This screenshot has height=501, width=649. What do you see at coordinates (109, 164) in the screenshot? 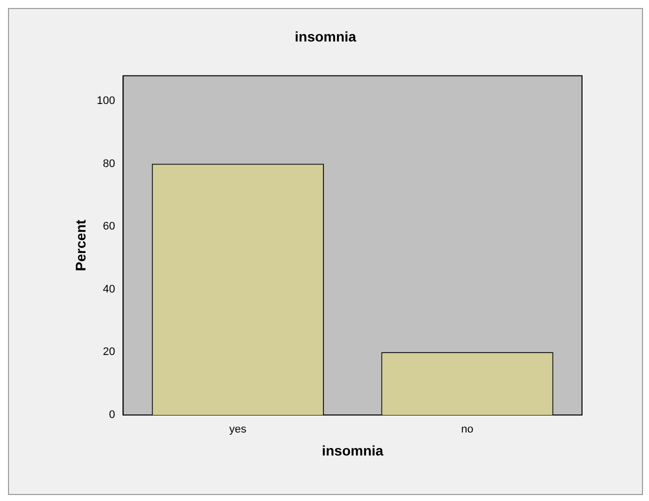
I see `y-tick-label: 80` at bounding box center [109, 164].